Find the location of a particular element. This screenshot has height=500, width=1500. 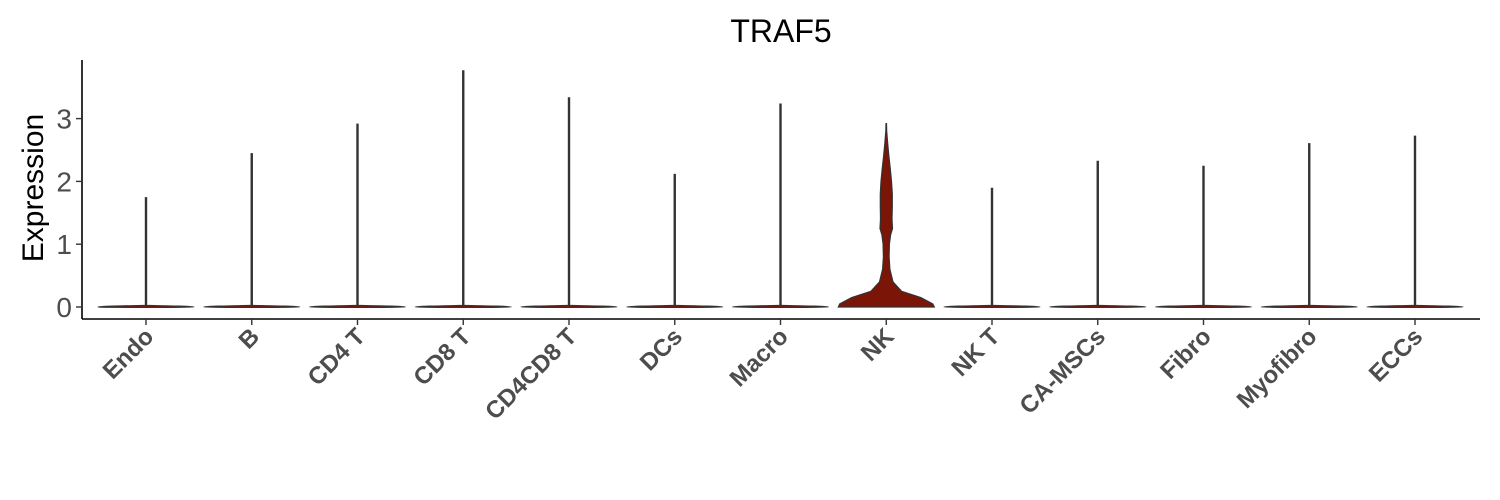

chart-title: TRAF5 is located at coordinates (780, 31).